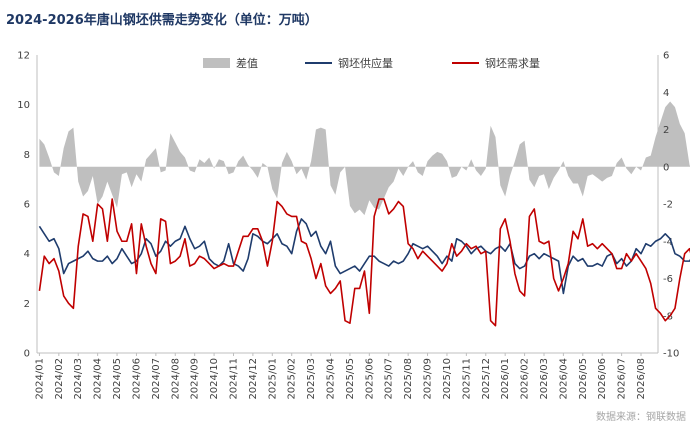  I want to click on x-tick-label: 2024/09, so click(195, 379).